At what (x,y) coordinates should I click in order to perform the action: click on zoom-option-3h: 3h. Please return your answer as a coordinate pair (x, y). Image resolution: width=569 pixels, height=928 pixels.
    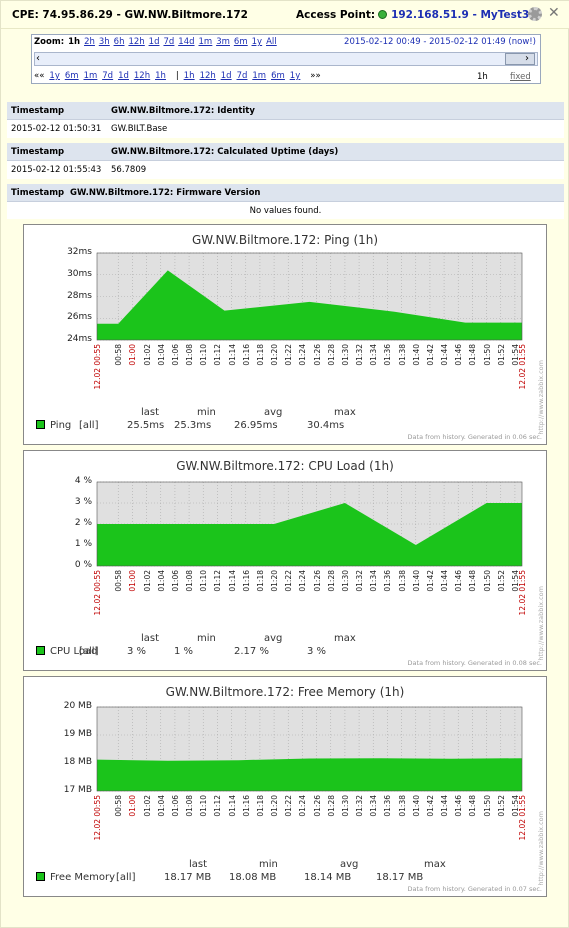
    Looking at the image, I should click on (104, 42).